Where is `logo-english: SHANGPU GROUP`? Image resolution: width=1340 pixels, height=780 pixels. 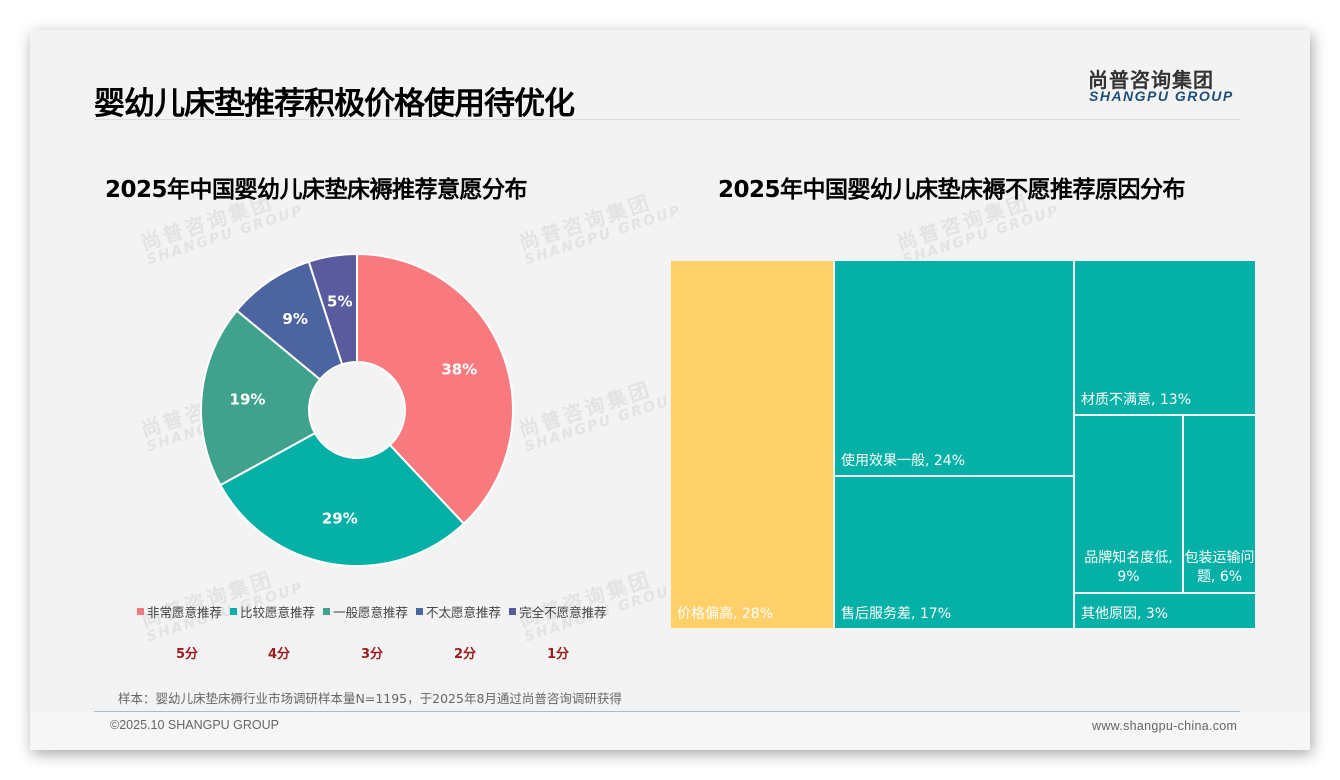
logo-english: SHANGPU GROUP is located at coordinates (1161, 96).